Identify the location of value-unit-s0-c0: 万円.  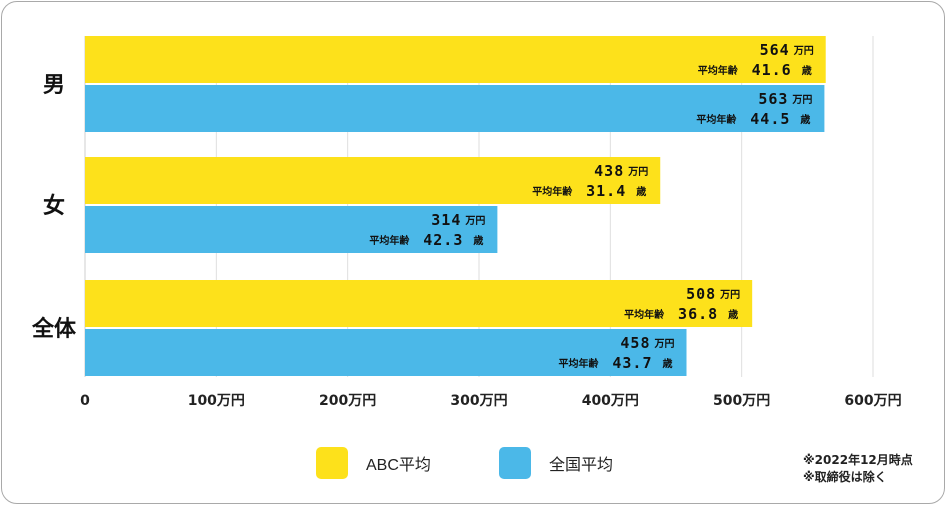
(803, 51).